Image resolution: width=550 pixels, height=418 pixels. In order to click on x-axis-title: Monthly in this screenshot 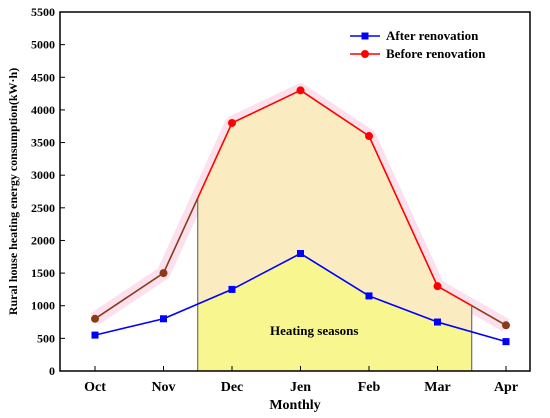, I will do `click(294, 405)`.